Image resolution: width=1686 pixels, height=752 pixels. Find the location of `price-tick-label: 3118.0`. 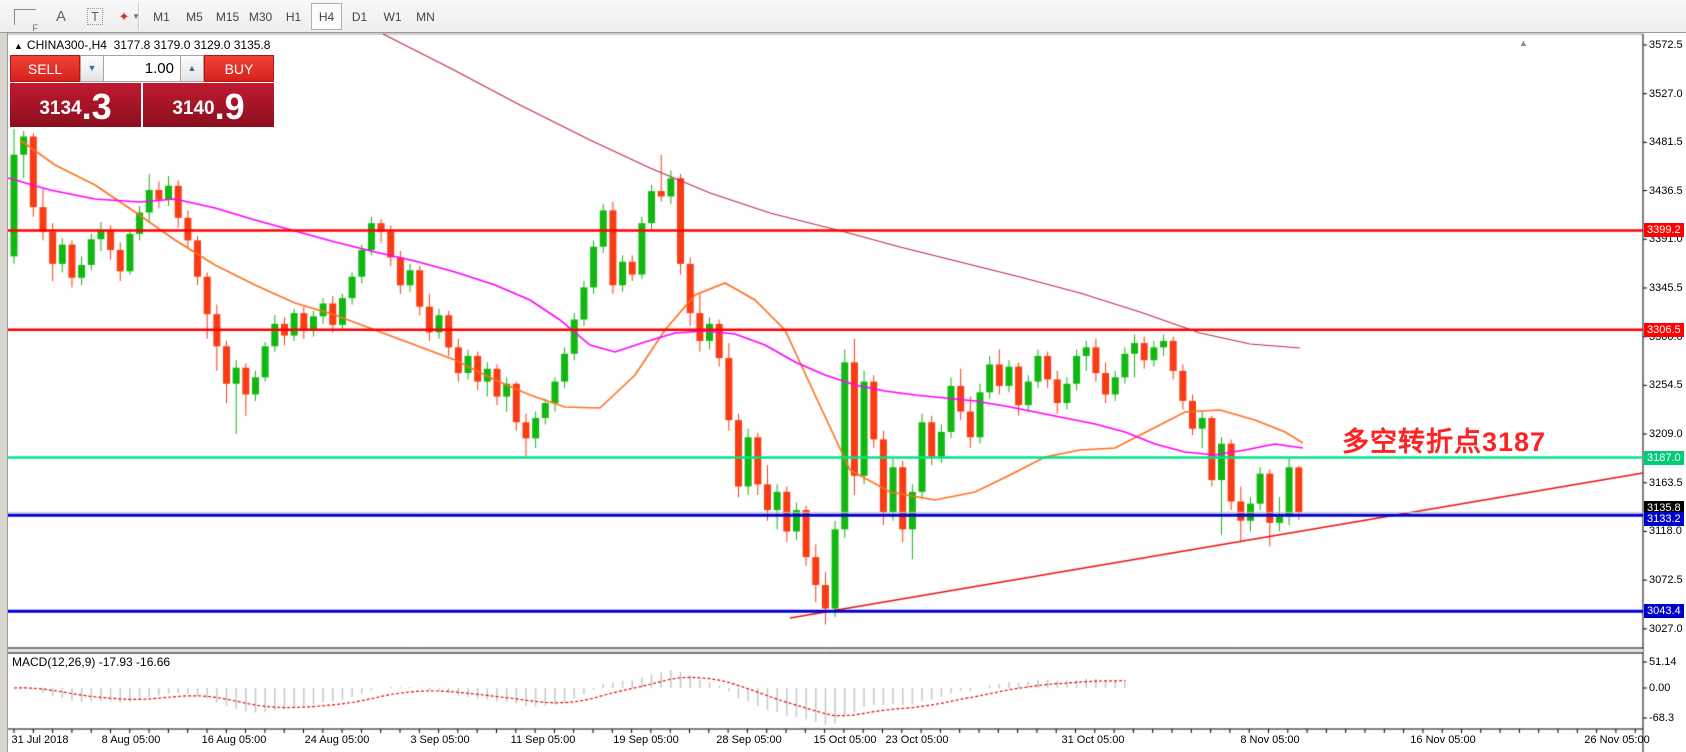

price-tick-label: 3118.0 is located at coordinates (1665, 531).